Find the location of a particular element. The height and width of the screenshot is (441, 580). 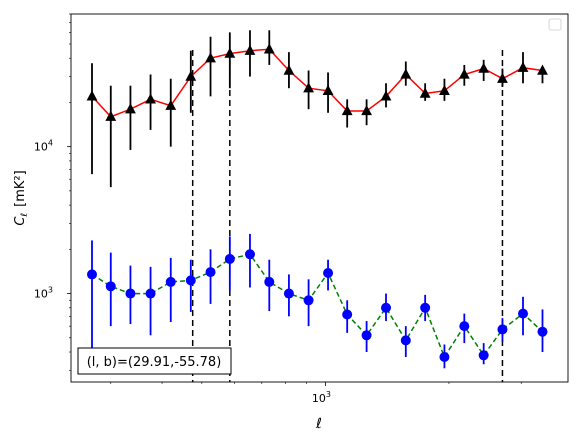

y-tick-label: 10⁴ is located at coordinates (43, 146).